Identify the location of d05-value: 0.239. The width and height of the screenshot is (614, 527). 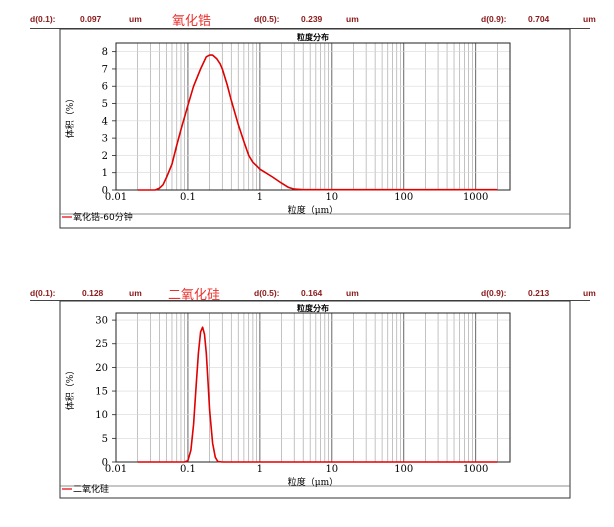
(312, 19).